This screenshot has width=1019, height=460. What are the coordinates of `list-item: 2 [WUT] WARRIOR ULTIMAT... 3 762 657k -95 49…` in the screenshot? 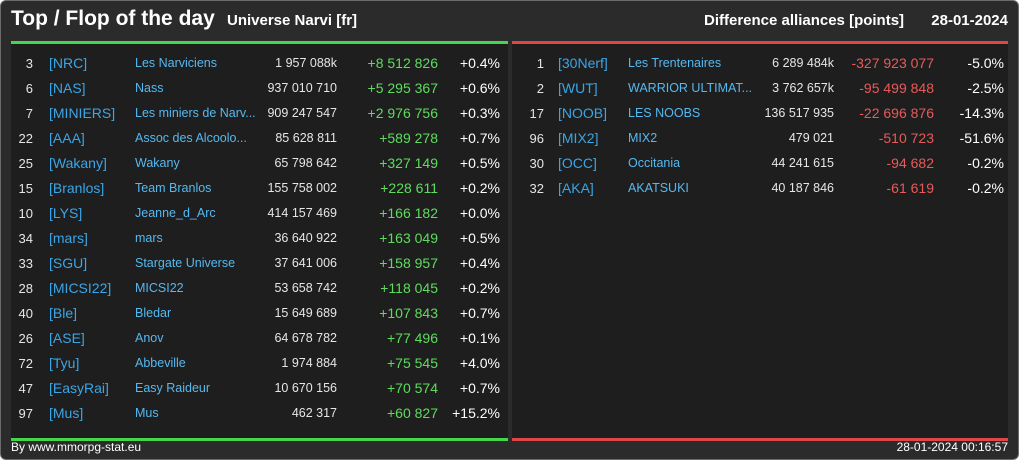 It's located at (760, 88).